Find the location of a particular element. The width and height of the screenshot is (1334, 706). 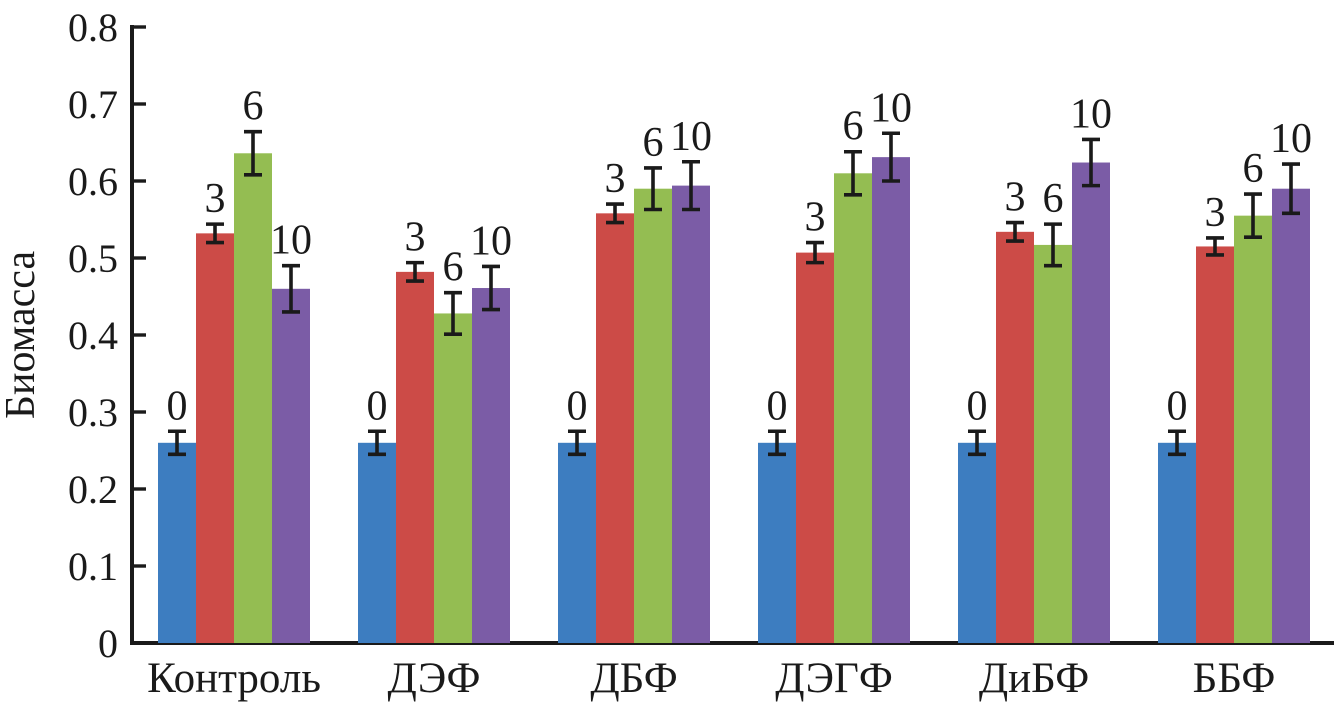

y-tick-label: 0 is located at coordinates (108, 643).